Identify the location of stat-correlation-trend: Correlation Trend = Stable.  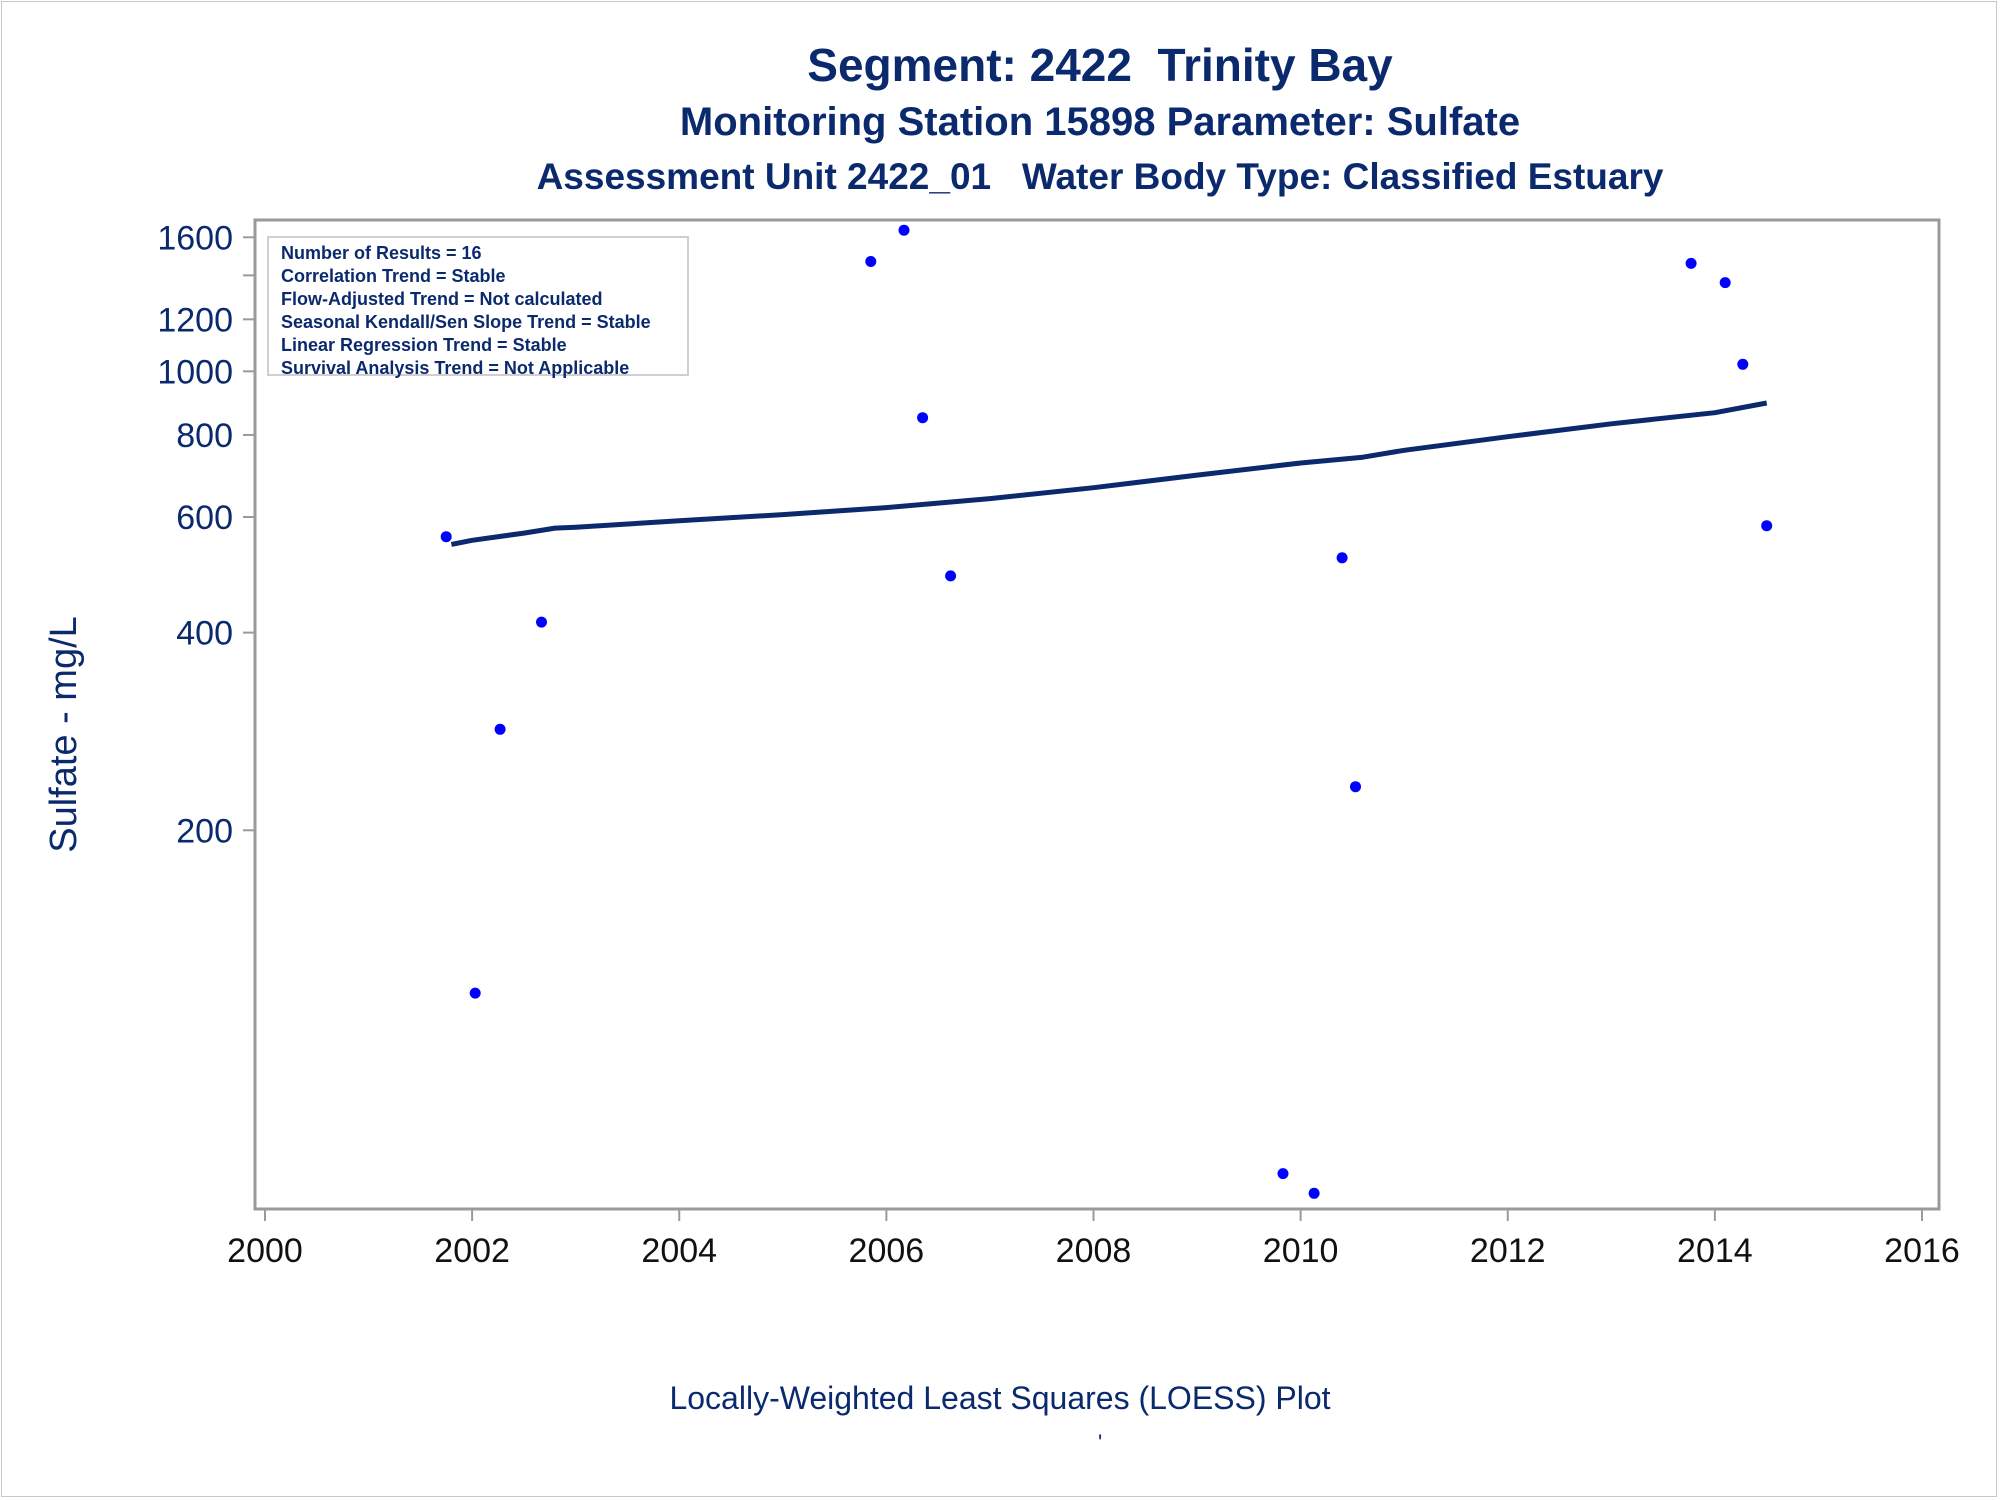
(393, 276).